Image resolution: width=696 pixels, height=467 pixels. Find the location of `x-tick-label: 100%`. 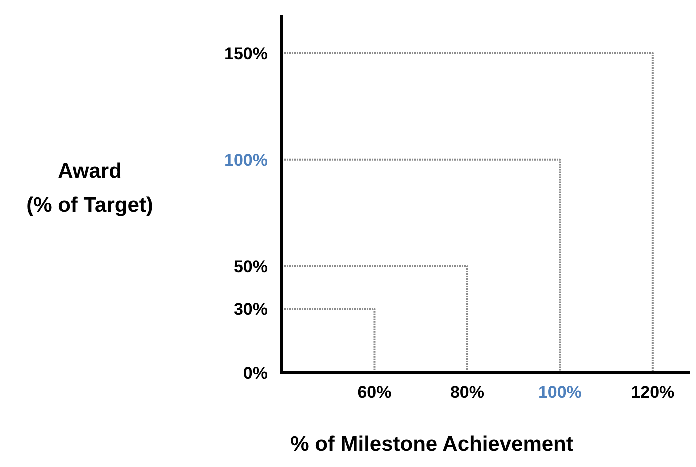

x-tick-label: 100% is located at coordinates (560, 392).